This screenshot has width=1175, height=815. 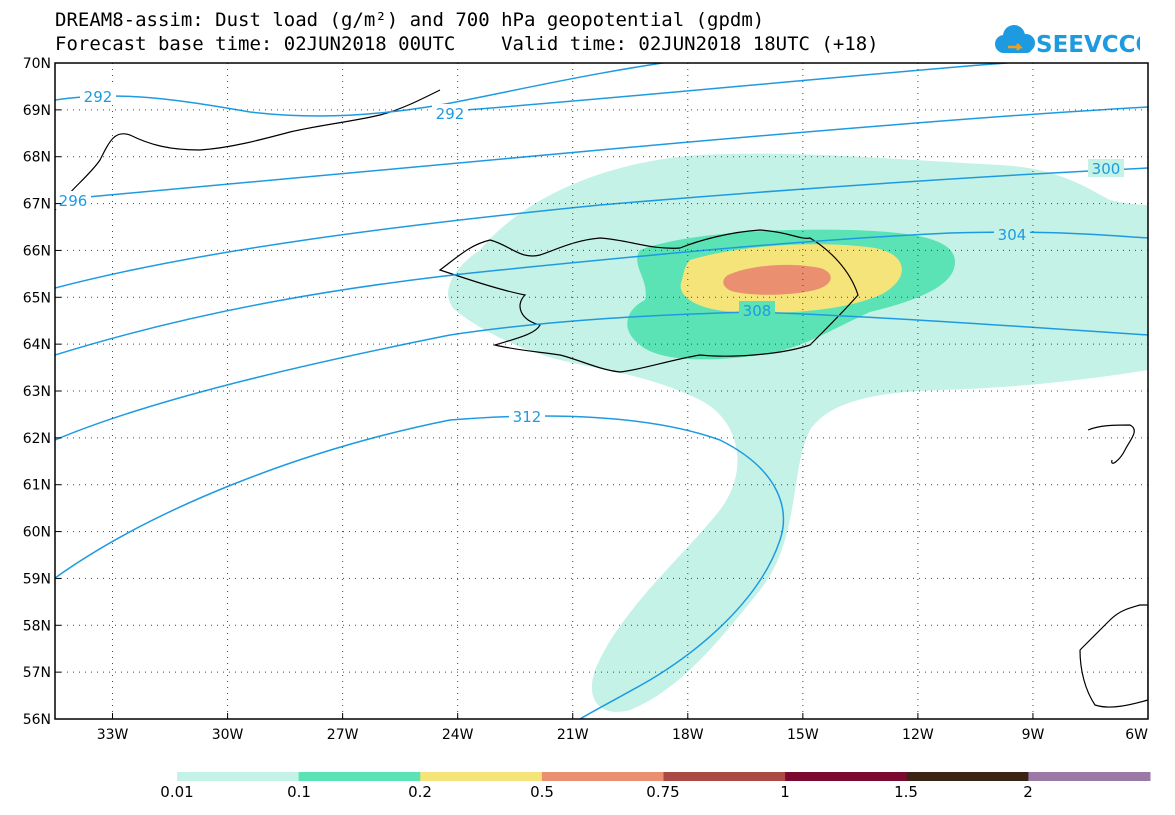 I want to click on y-tick-label: 65N, so click(x=37, y=298).